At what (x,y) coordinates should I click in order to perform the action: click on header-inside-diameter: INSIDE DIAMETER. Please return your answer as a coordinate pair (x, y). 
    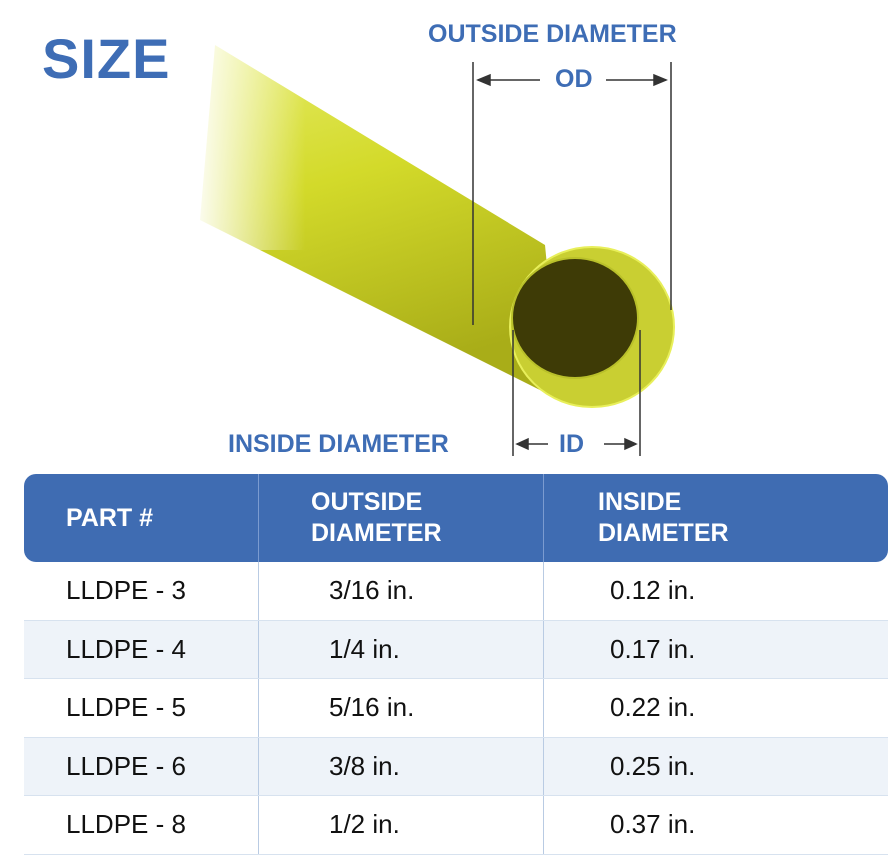
    Looking at the image, I should click on (715, 518).